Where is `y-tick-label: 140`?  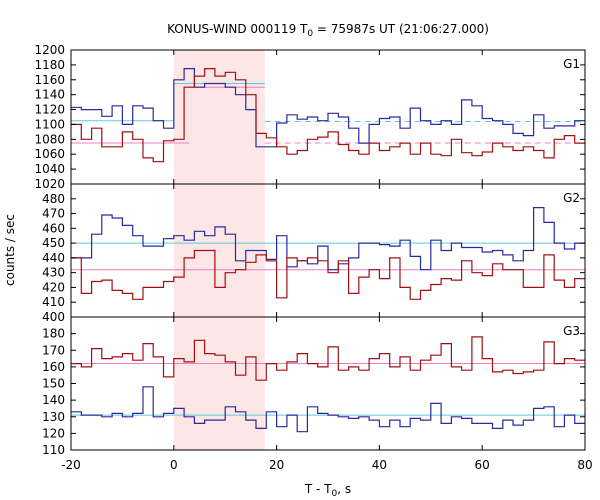
y-tick-label: 140 is located at coordinates (53, 400).